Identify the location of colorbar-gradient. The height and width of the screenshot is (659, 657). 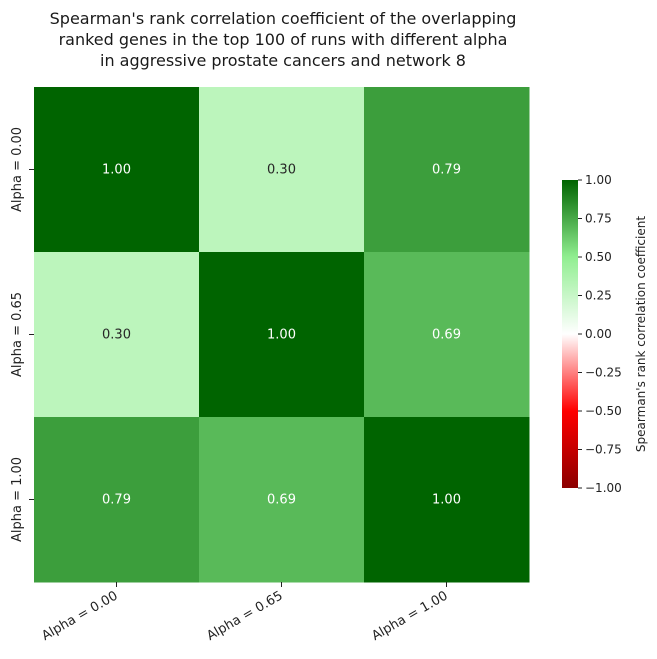
(570, 334).